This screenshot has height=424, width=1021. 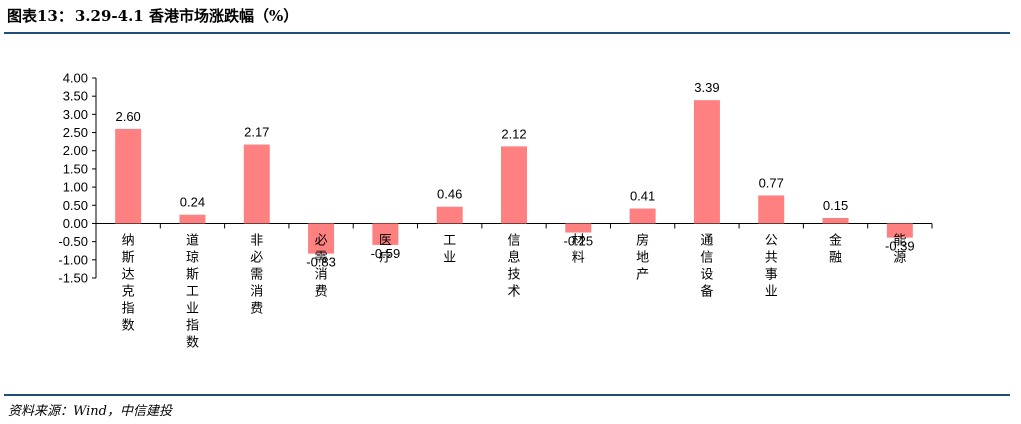 I want to click on chart-header: 图表13： 3.29-4.1 香港市场涨跌幅（%）, so click(x=505, y=15).